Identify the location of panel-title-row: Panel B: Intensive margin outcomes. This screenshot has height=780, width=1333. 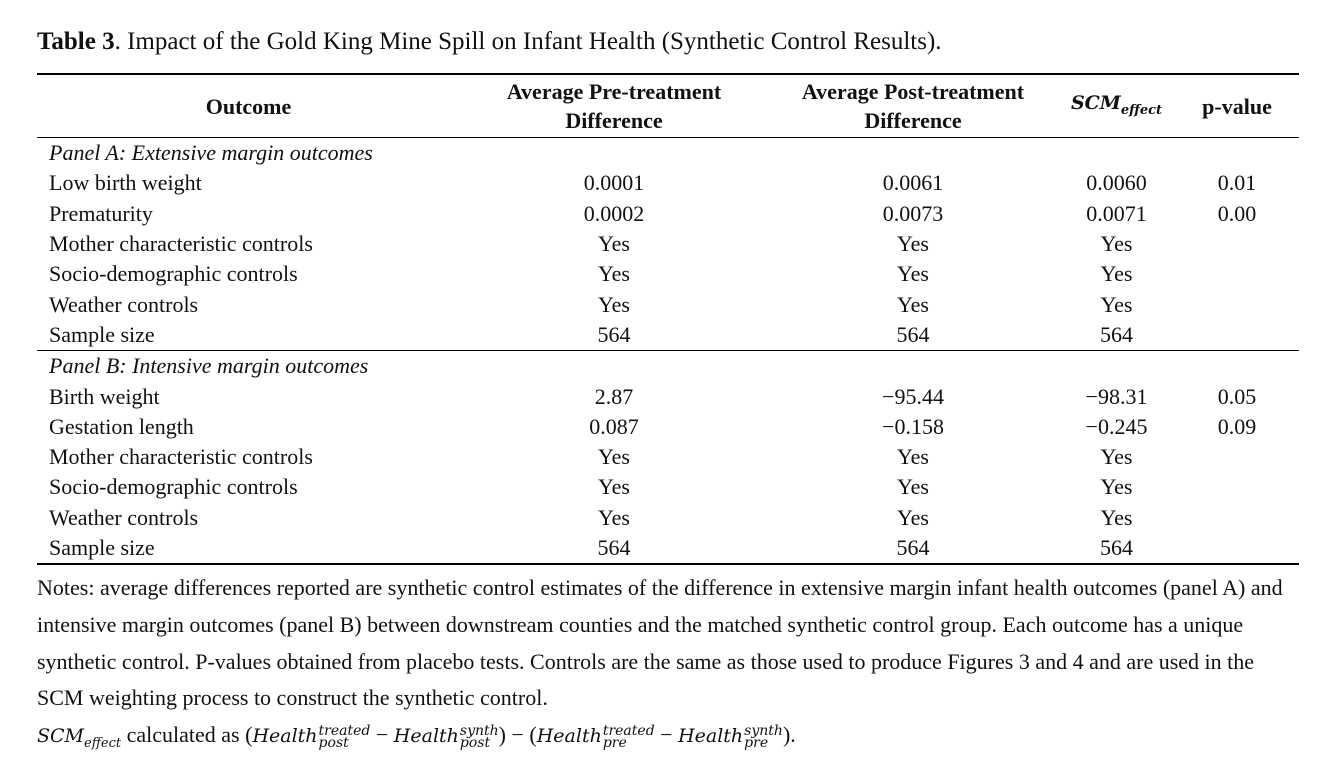
(668, 366).